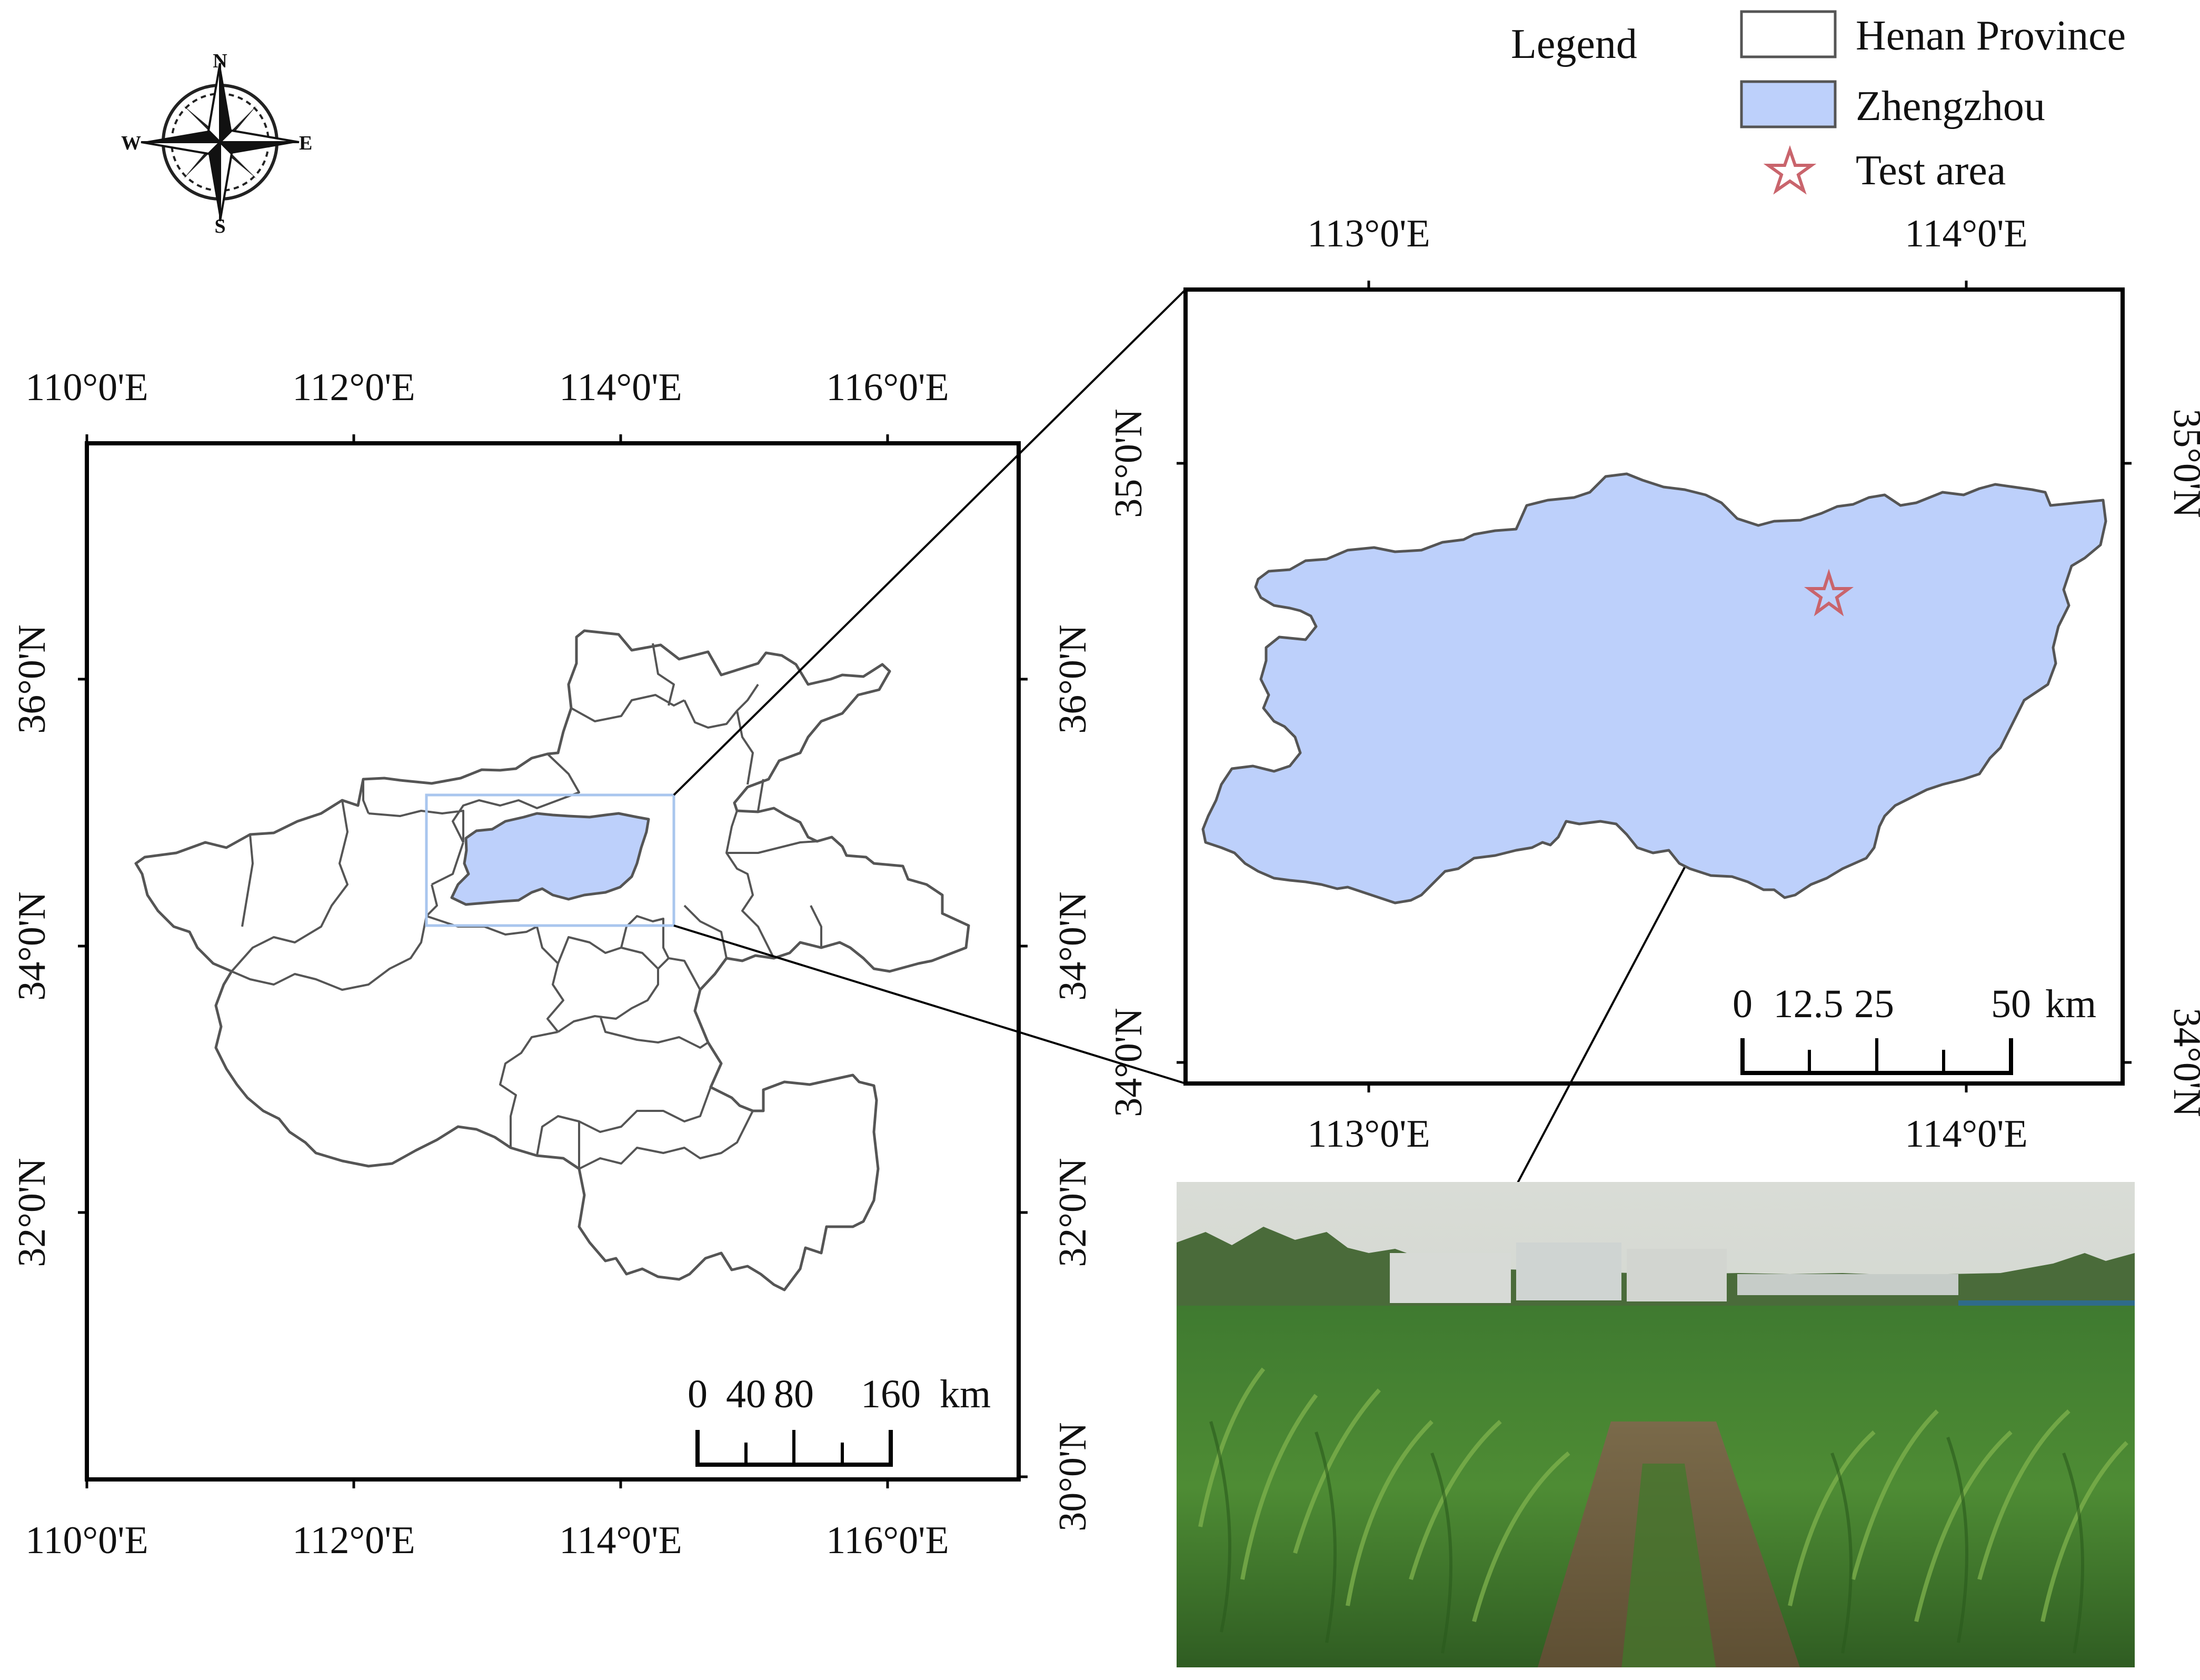 This screenshot has height=1680, width=2200. Describe the element at coordinates (965, 1394) in the screenshot. I see `main-scale-unit: km` at that location.